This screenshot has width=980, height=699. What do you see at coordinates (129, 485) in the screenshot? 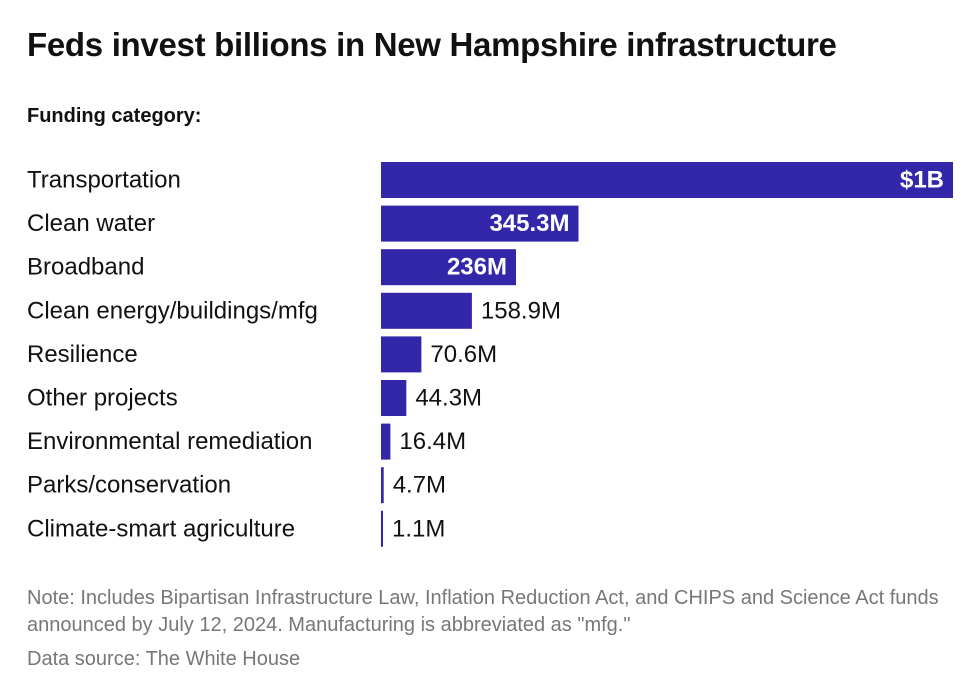
I see `category-label: Parks/conservation` at bounding box center [129, 485].